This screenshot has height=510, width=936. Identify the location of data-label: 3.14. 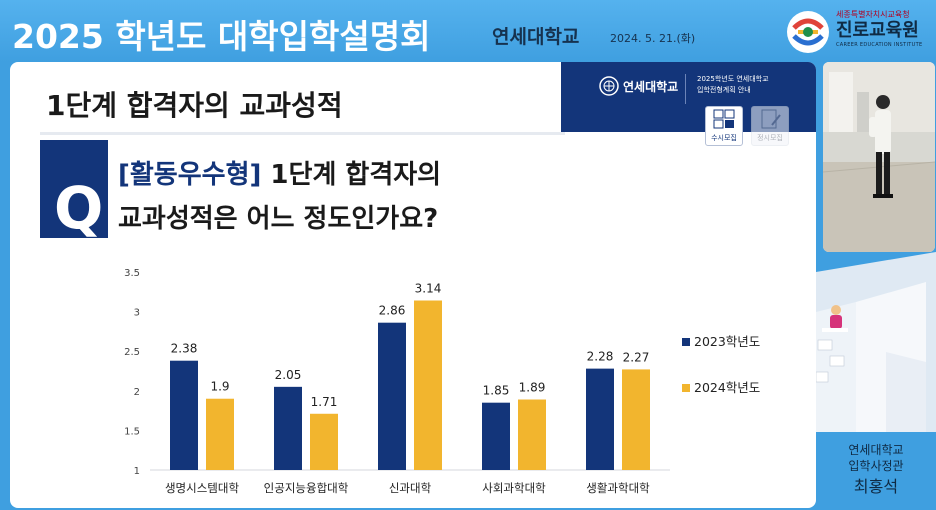
(428, 289).